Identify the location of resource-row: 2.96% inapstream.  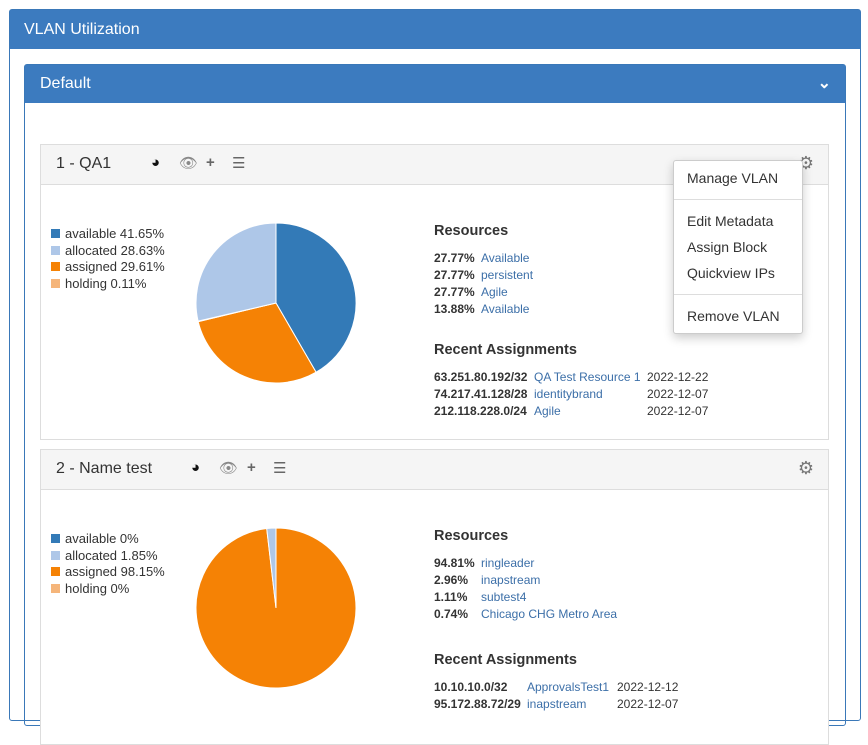
(487, 580).